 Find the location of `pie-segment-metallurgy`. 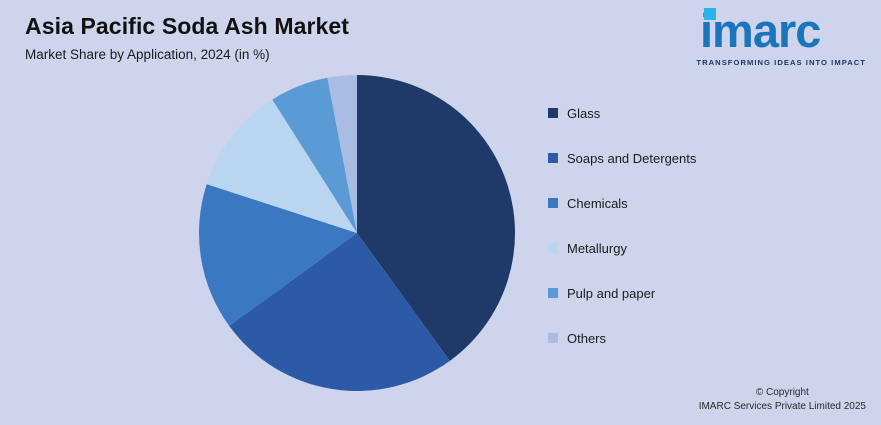

pie-segment-metallurgy is located at coordinates (281, 166).